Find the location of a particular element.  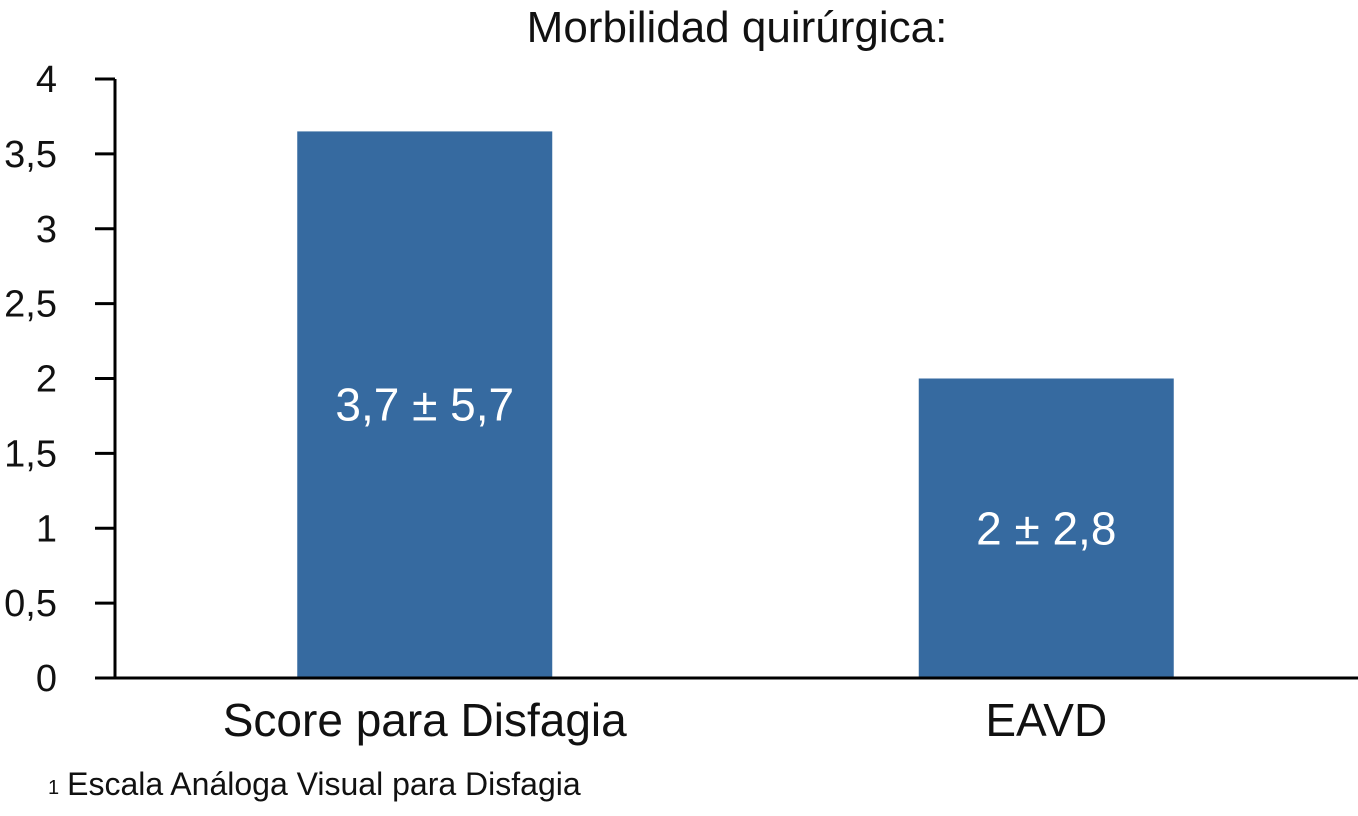

y-axis: 0 0,5 1 1,5 2 2,5 3 3,5 4 is located at coordinates (60, 379).